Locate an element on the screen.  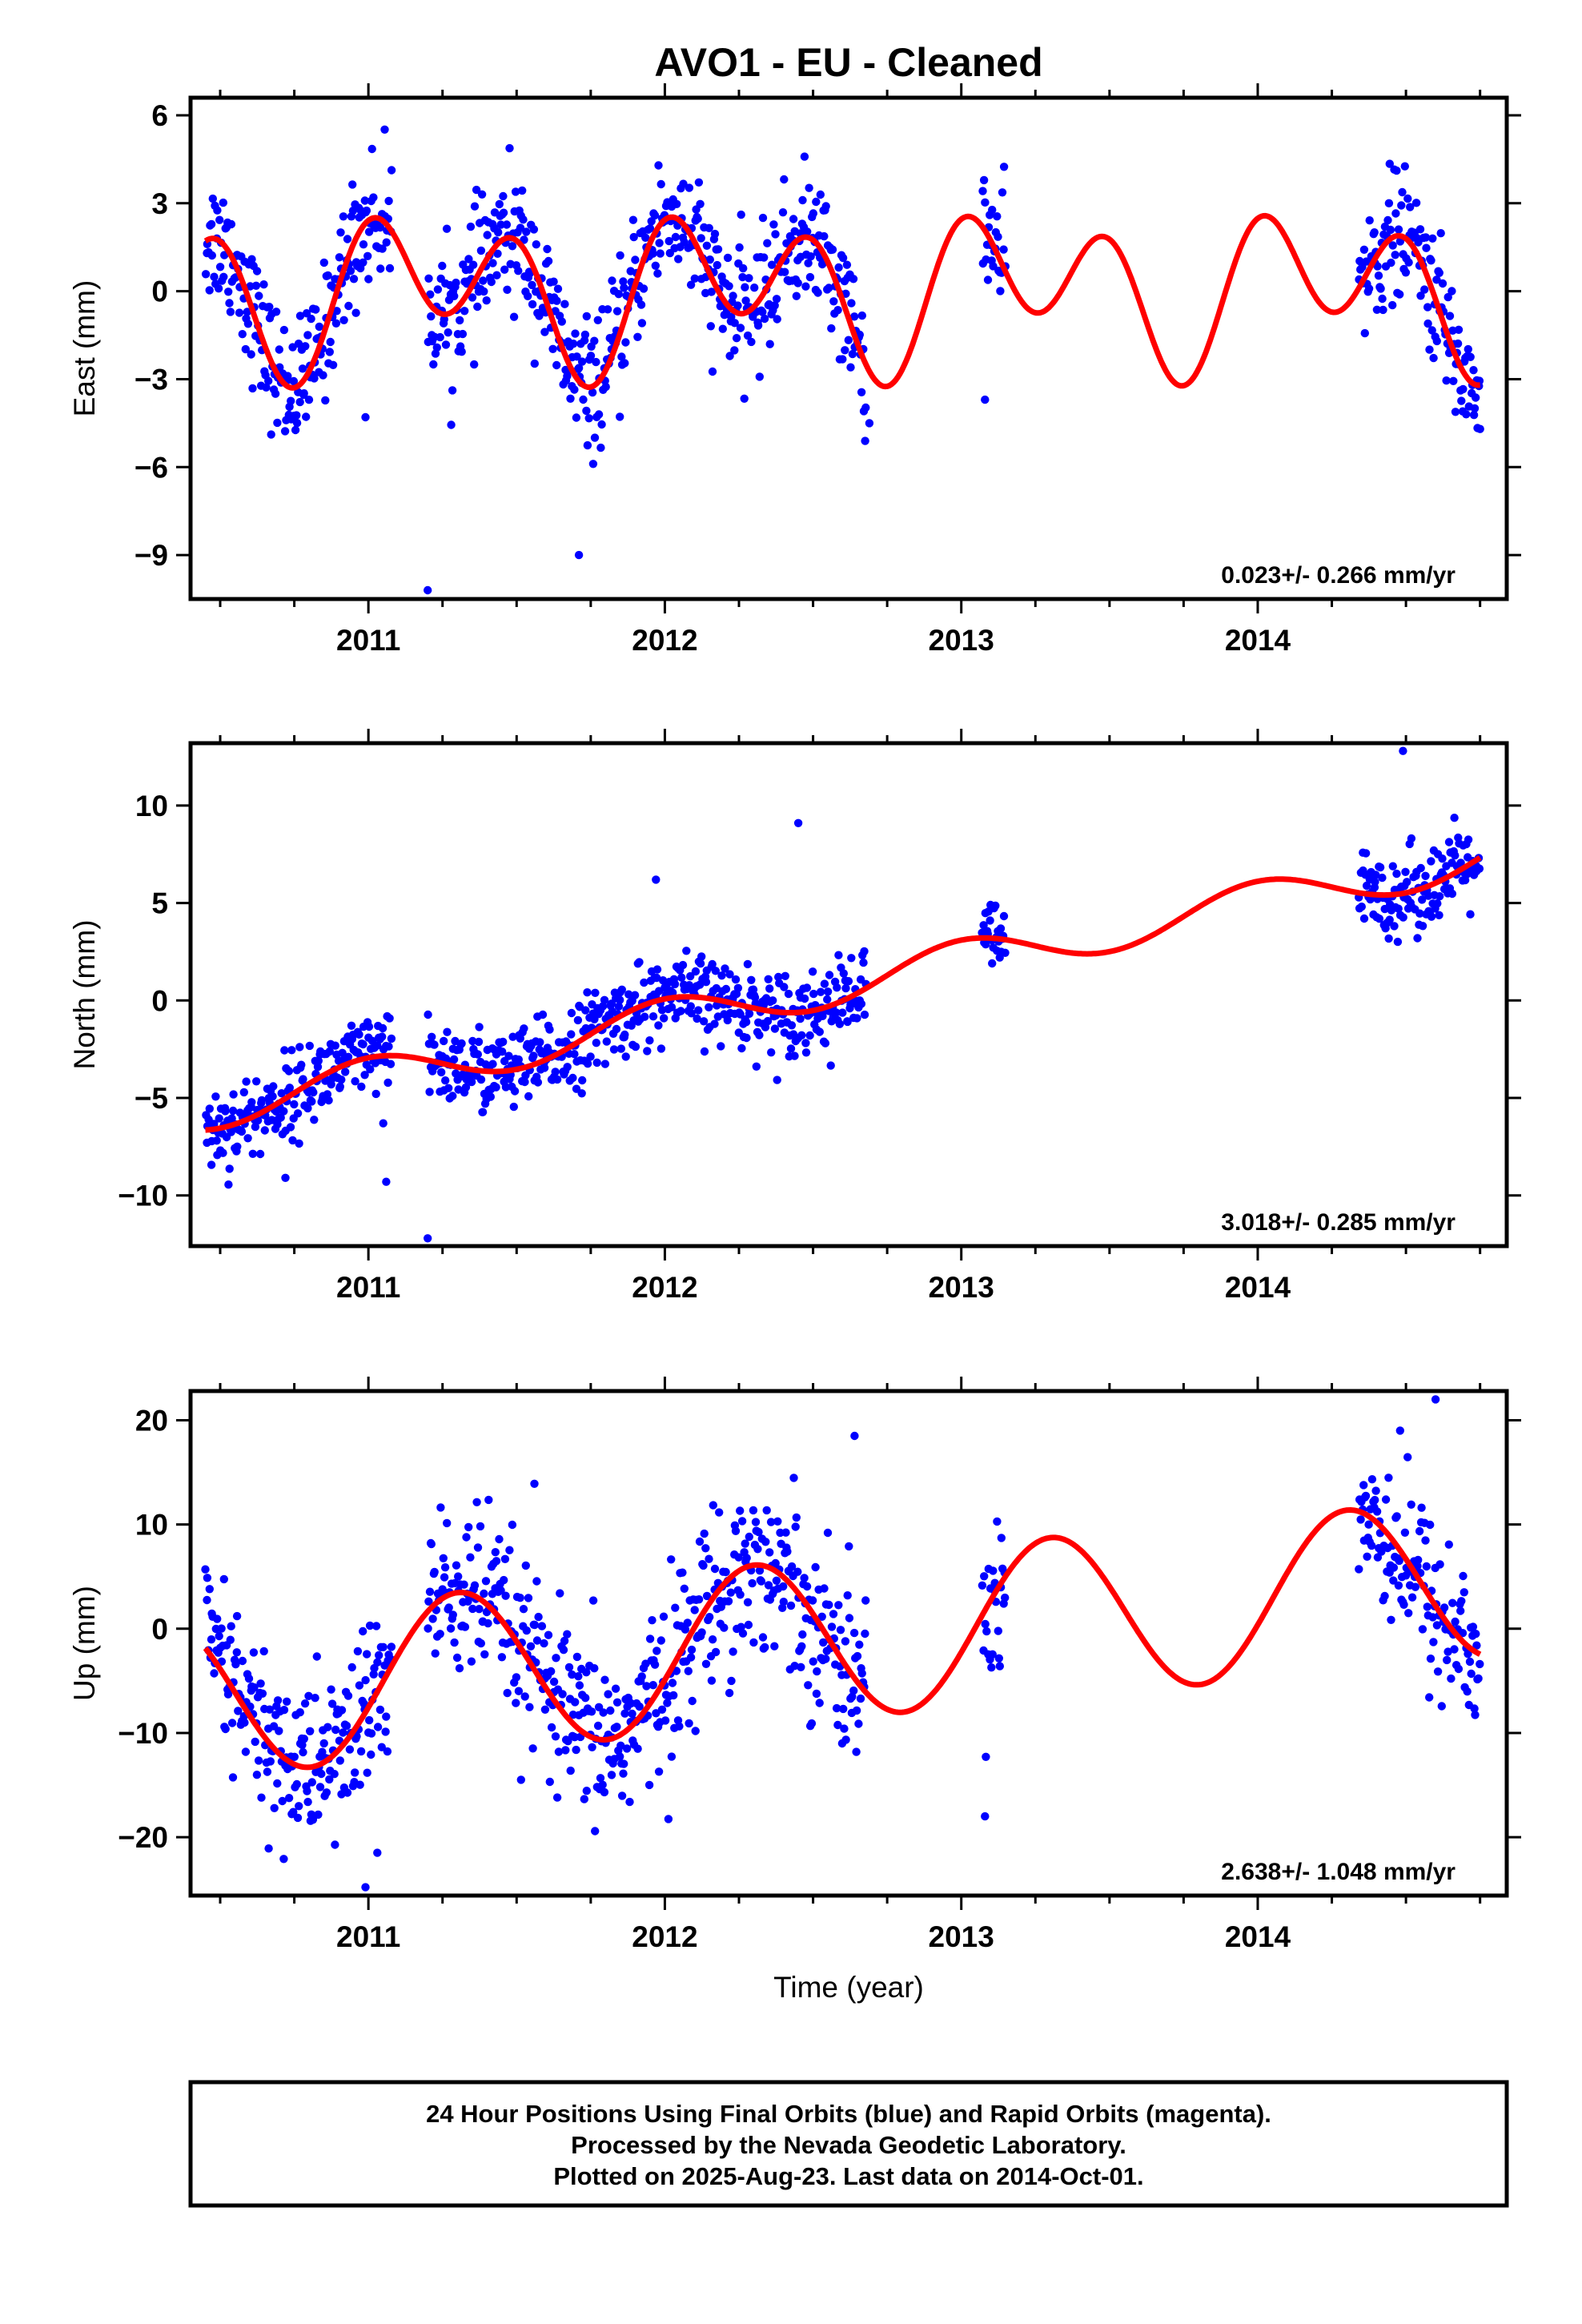
up-y-tick-label: −10 is located at coordinates (143, 1733).